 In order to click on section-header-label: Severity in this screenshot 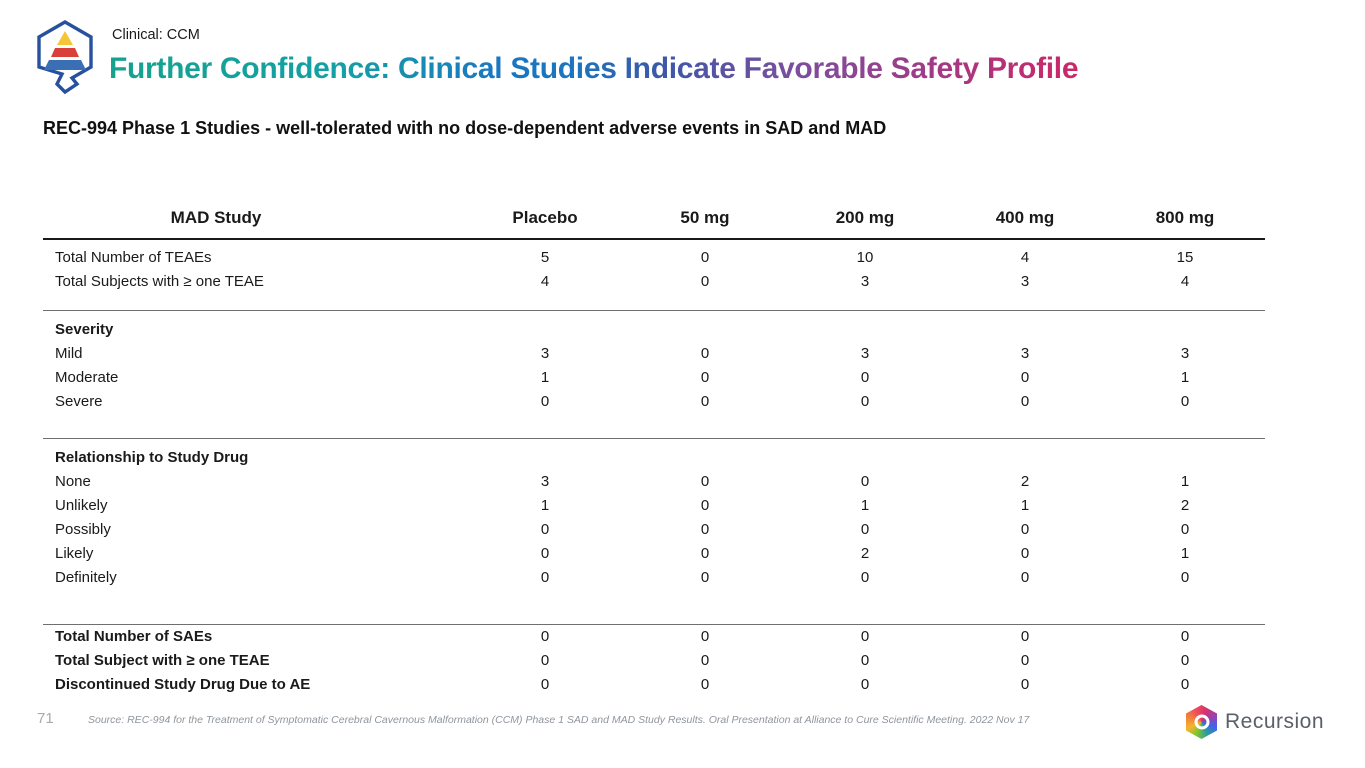, I will do `click(84, 329)`.